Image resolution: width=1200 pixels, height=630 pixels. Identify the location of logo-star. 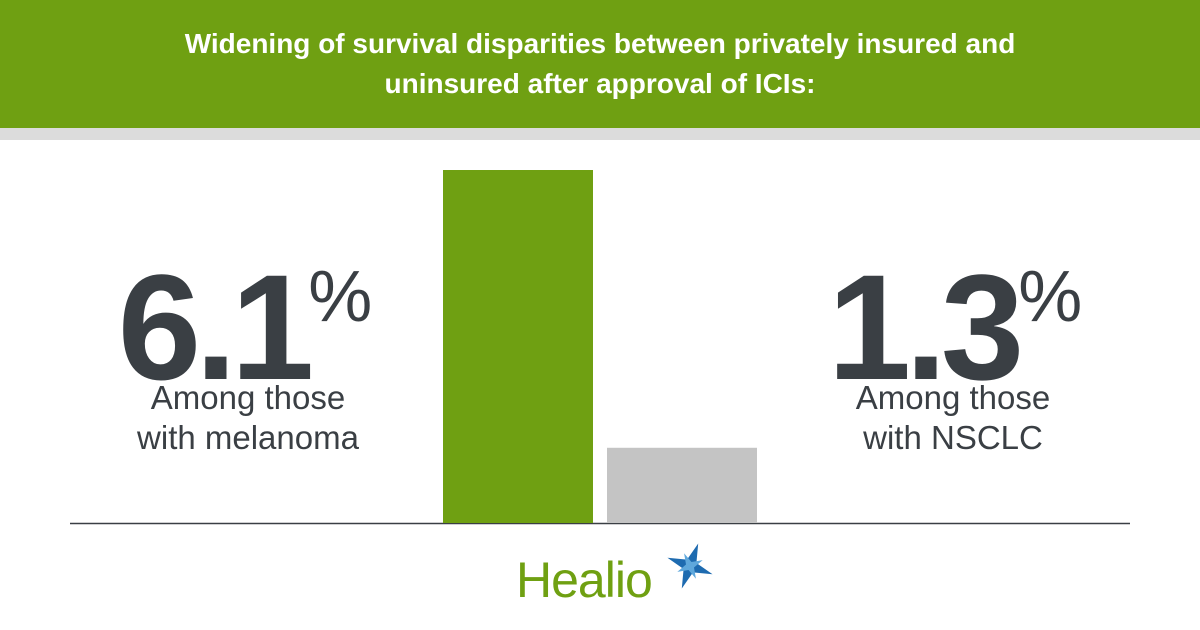
(690, 566).